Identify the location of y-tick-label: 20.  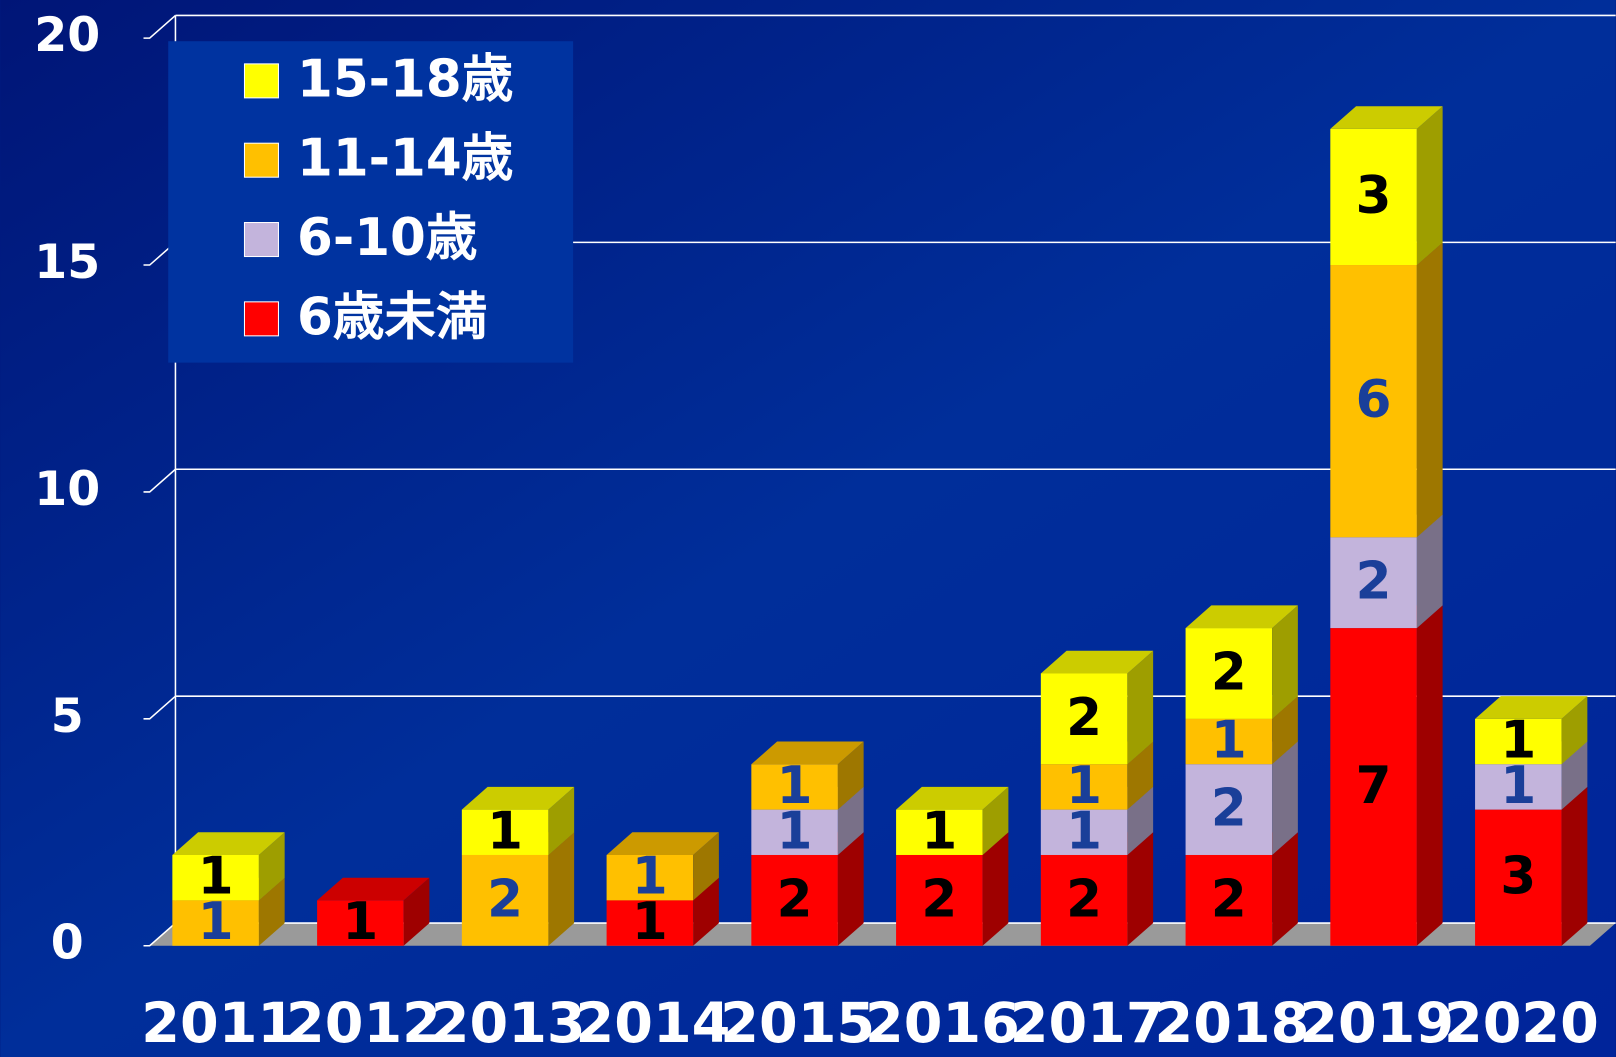
(67, 35).